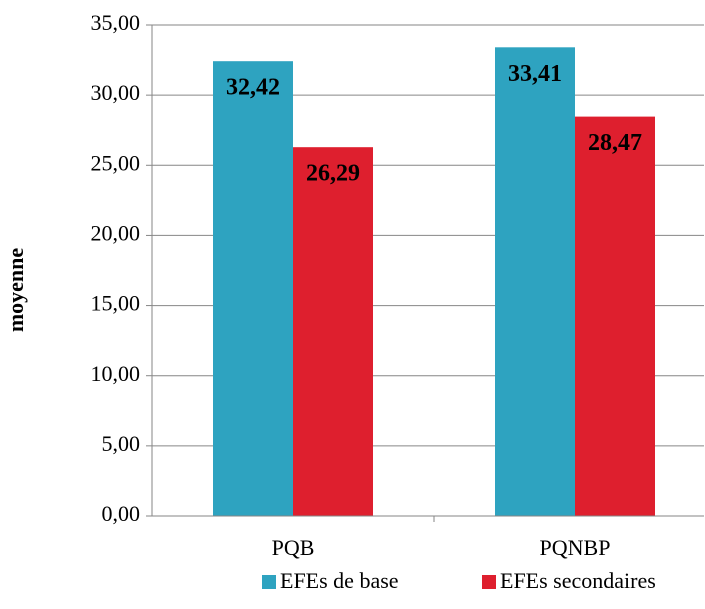  I want to click on legend-label: EFEs secondaires, so click(578, 580).